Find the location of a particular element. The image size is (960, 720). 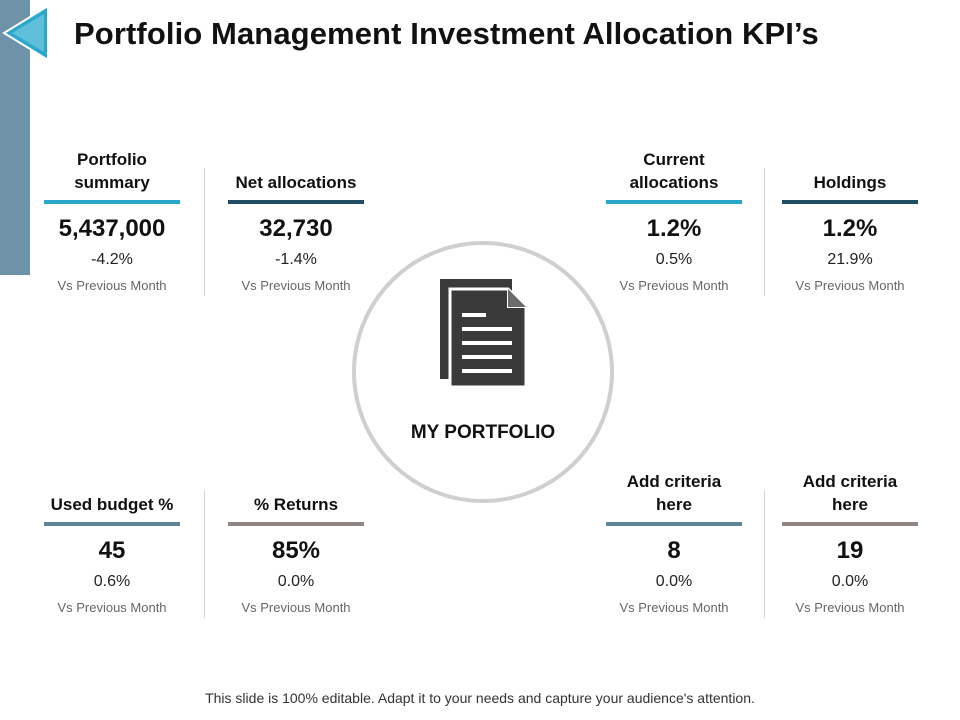

kpi-change: -1.4% is located at coordinates (296, 259).